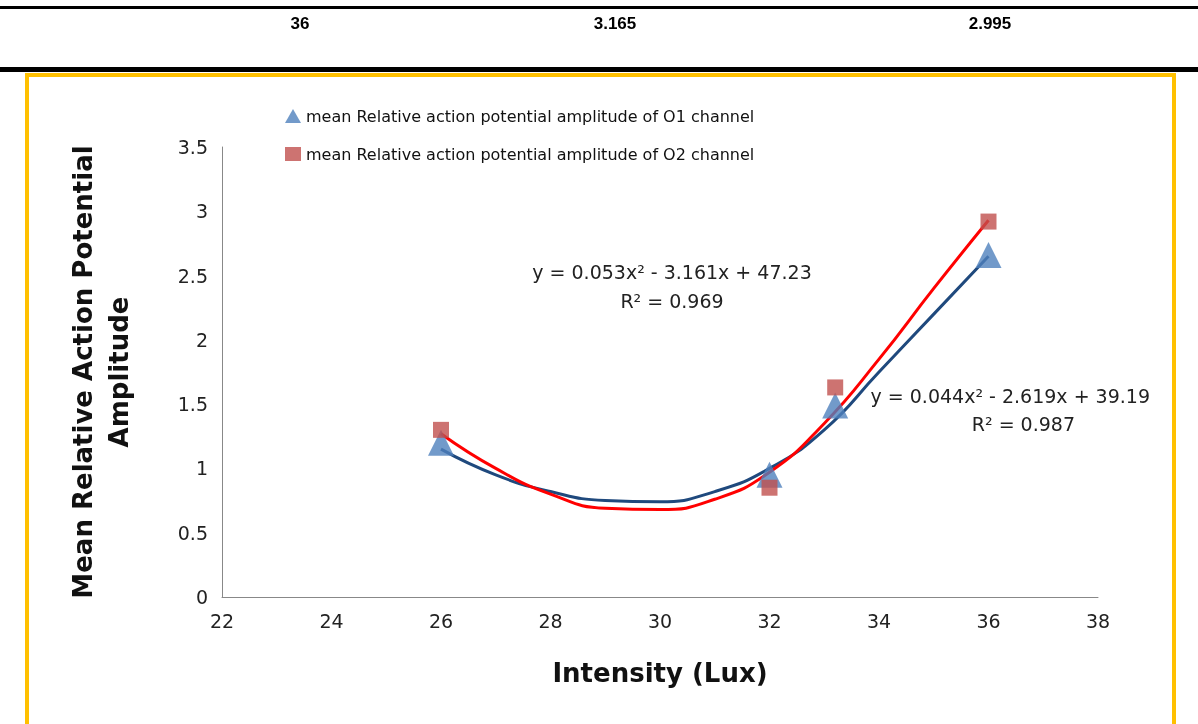  Describe the element at coordinates (988, 620) in the screenshot. I see `x-tick-label: 36` at that location.